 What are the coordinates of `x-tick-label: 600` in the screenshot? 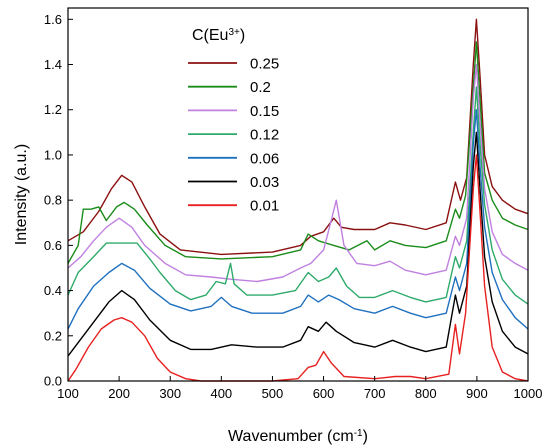 It's located at (324, 393).